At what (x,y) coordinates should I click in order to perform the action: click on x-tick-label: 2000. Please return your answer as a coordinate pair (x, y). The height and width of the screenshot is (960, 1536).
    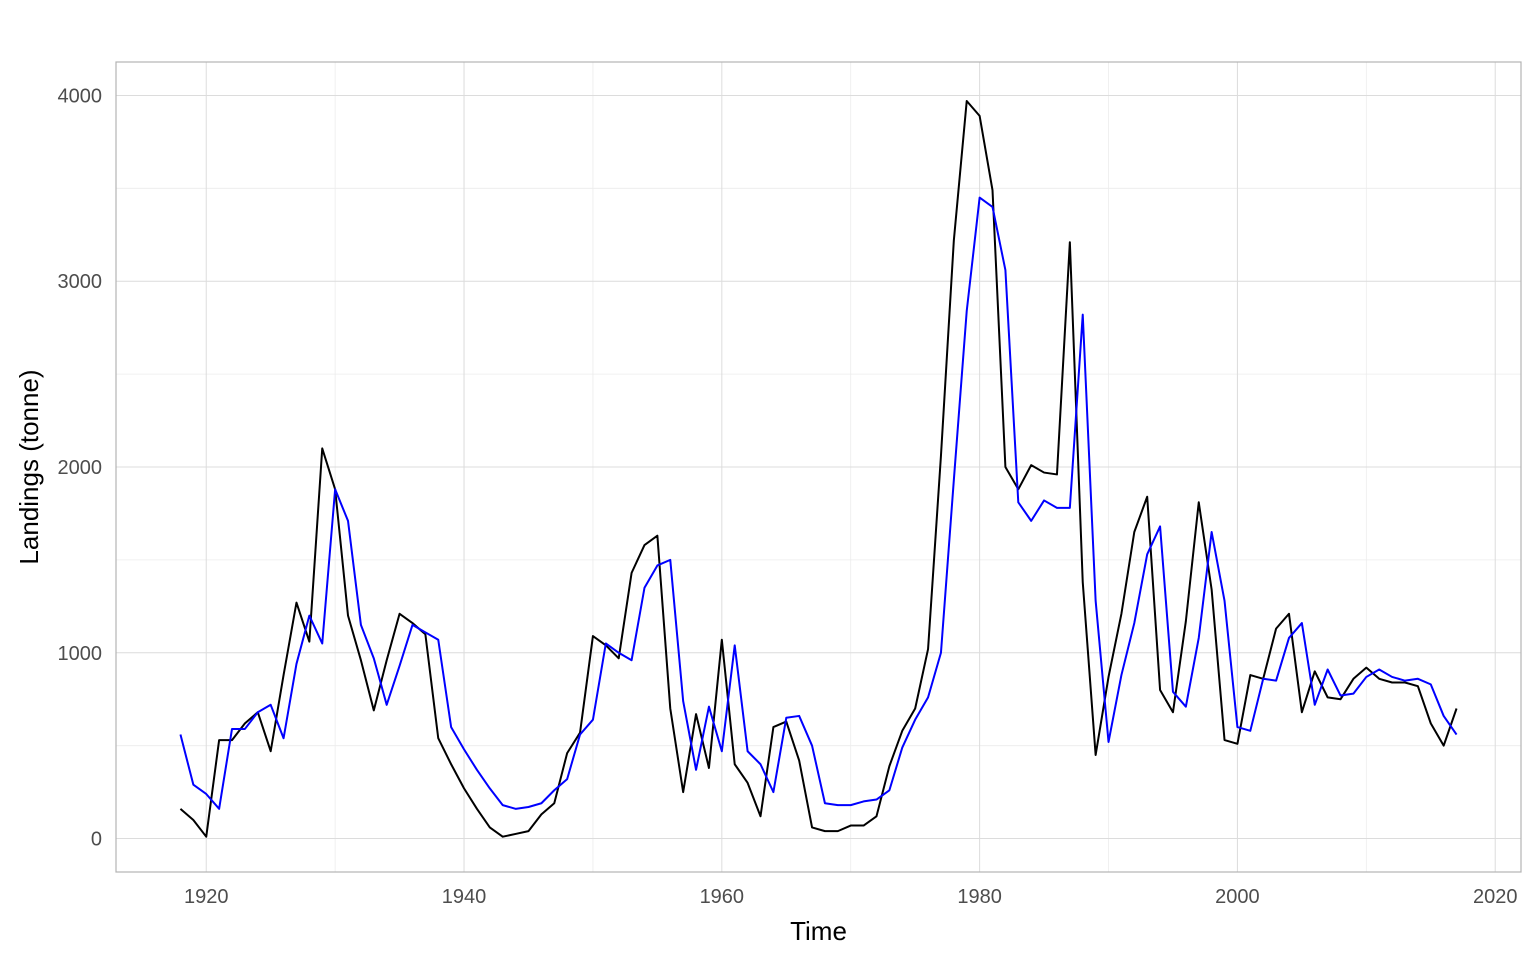
    Looking at the image, I should click on (1237, 897).